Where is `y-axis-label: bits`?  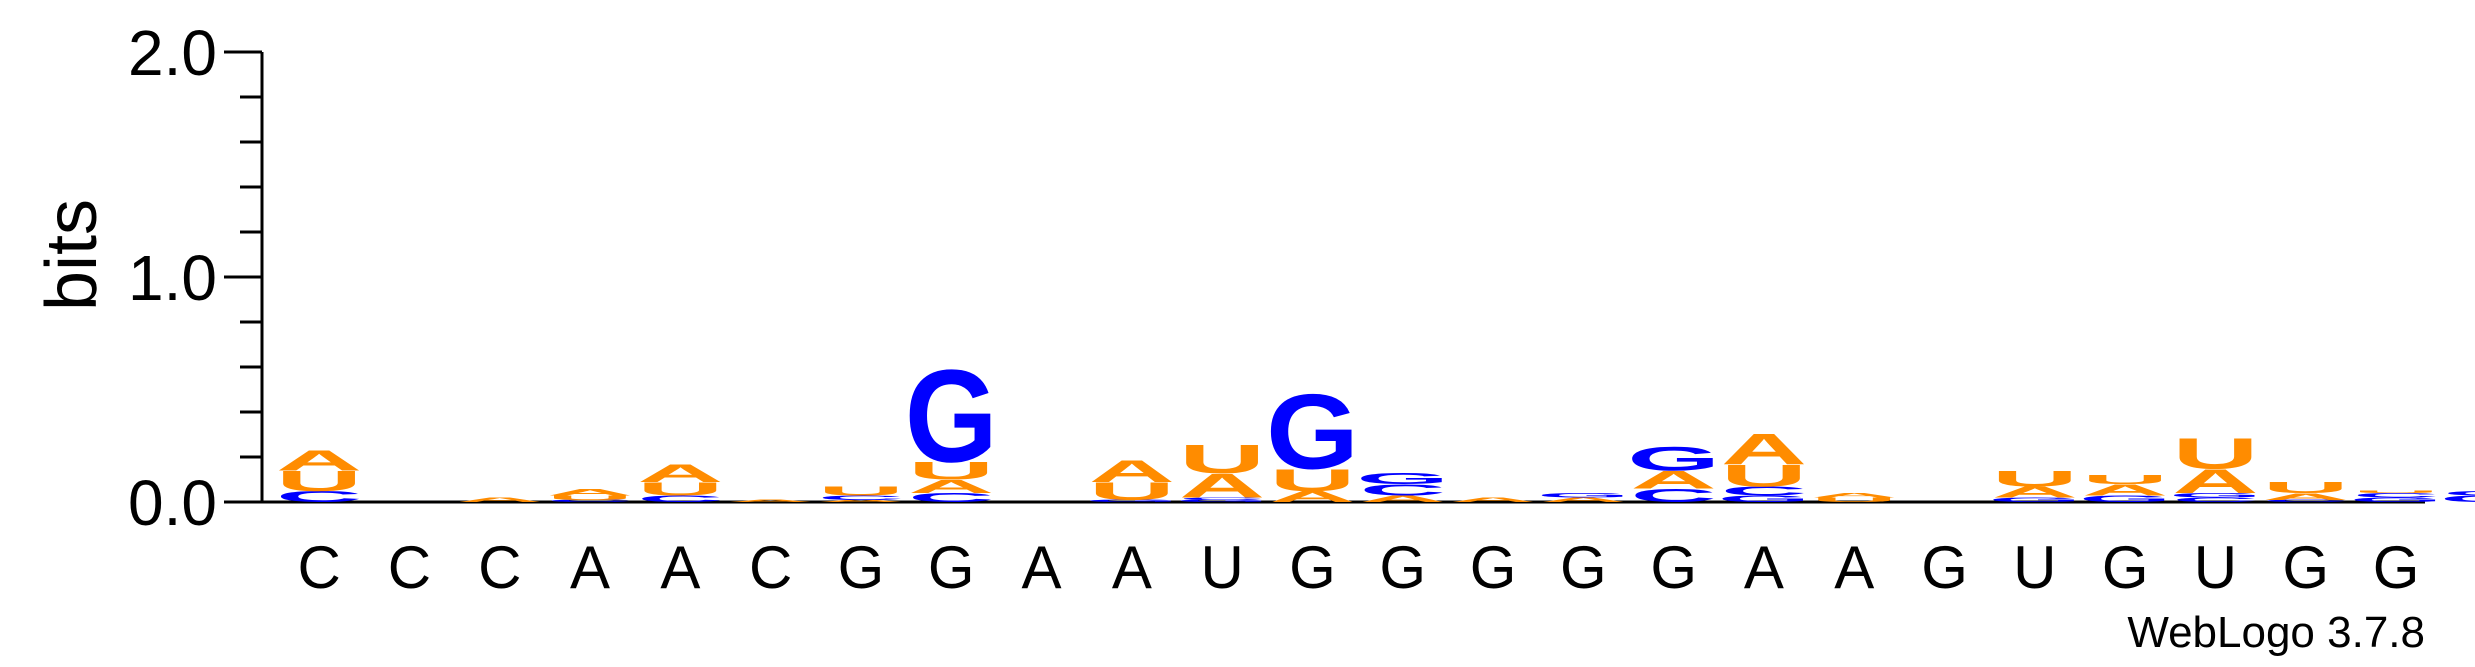
y-axis-label: bits is located at coordinates (72, 255).